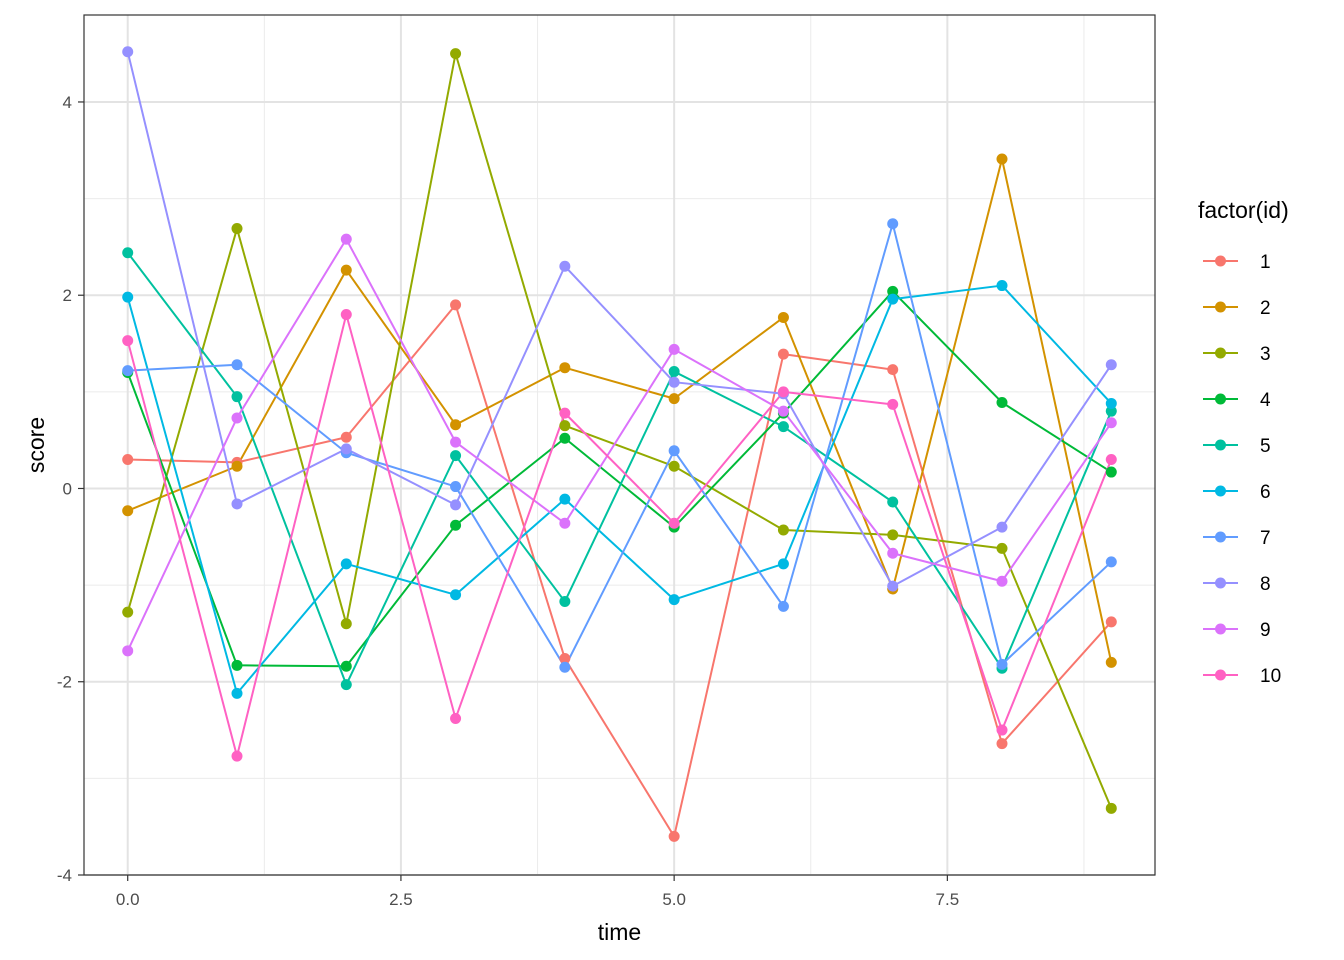 The height and width of the screenshot is (960, 1344). Describe the element at coordinates (1237, 630) in the screenshot. I see `legend-item-9: 9` at that location.